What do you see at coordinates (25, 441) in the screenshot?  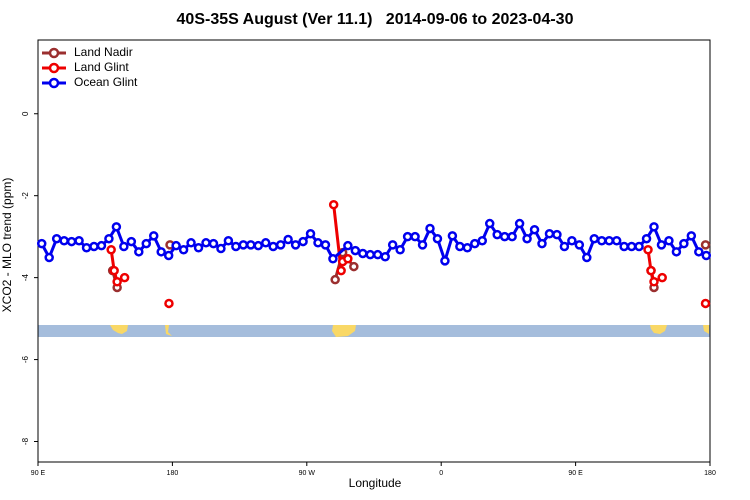 I see `y-tick-label: -8` at bounding box center [25, 441].